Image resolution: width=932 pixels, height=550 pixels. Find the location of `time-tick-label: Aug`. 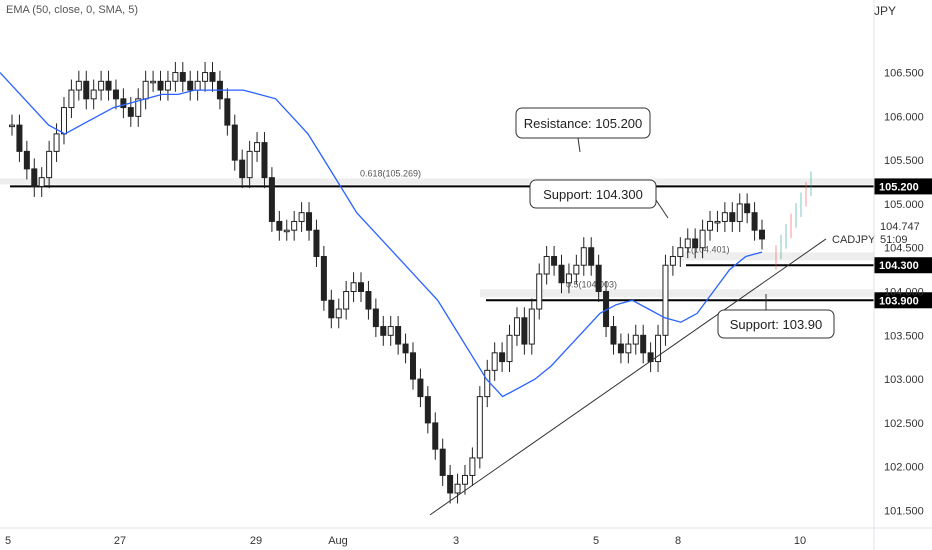

time-tick-label: Aug is located at coordinates (338, 541).